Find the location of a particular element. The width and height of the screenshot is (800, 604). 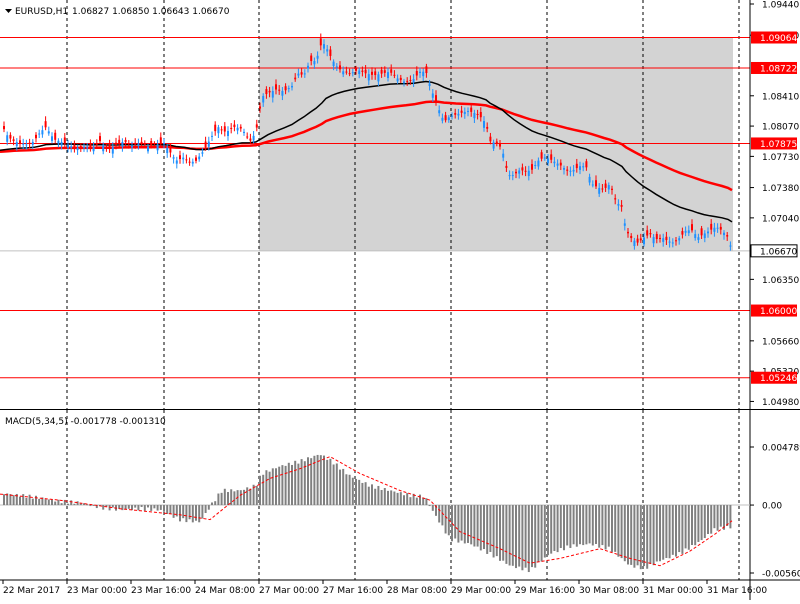

symbol-label: EURUSD,H1 is located at coordinates (41, 12).